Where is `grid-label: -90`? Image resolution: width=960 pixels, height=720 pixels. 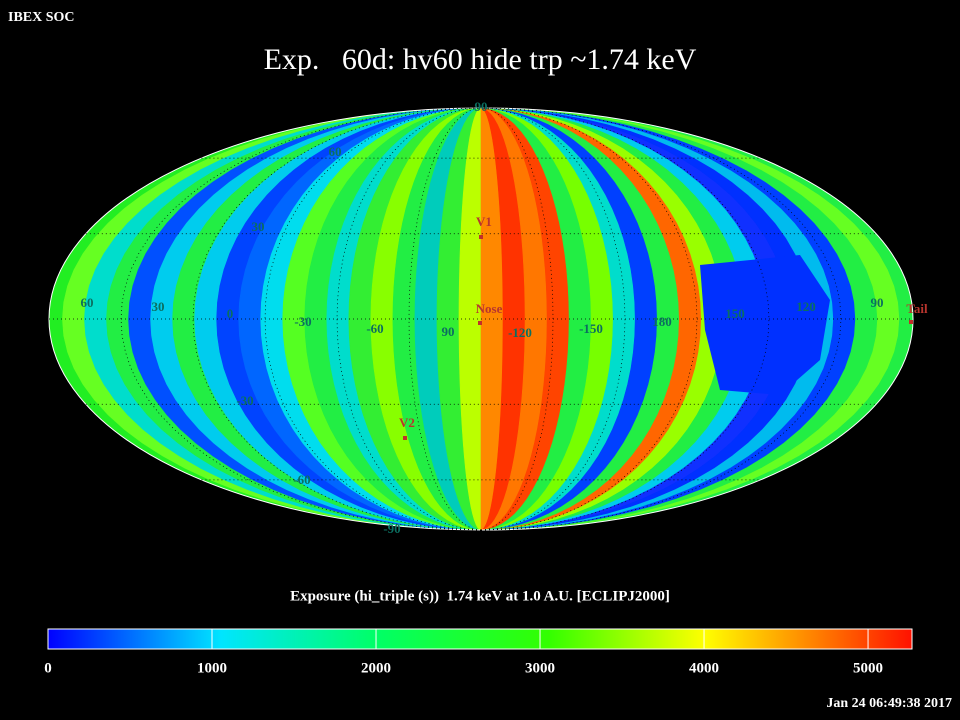
grid-label: -90 is located at coordinates (391, 528).